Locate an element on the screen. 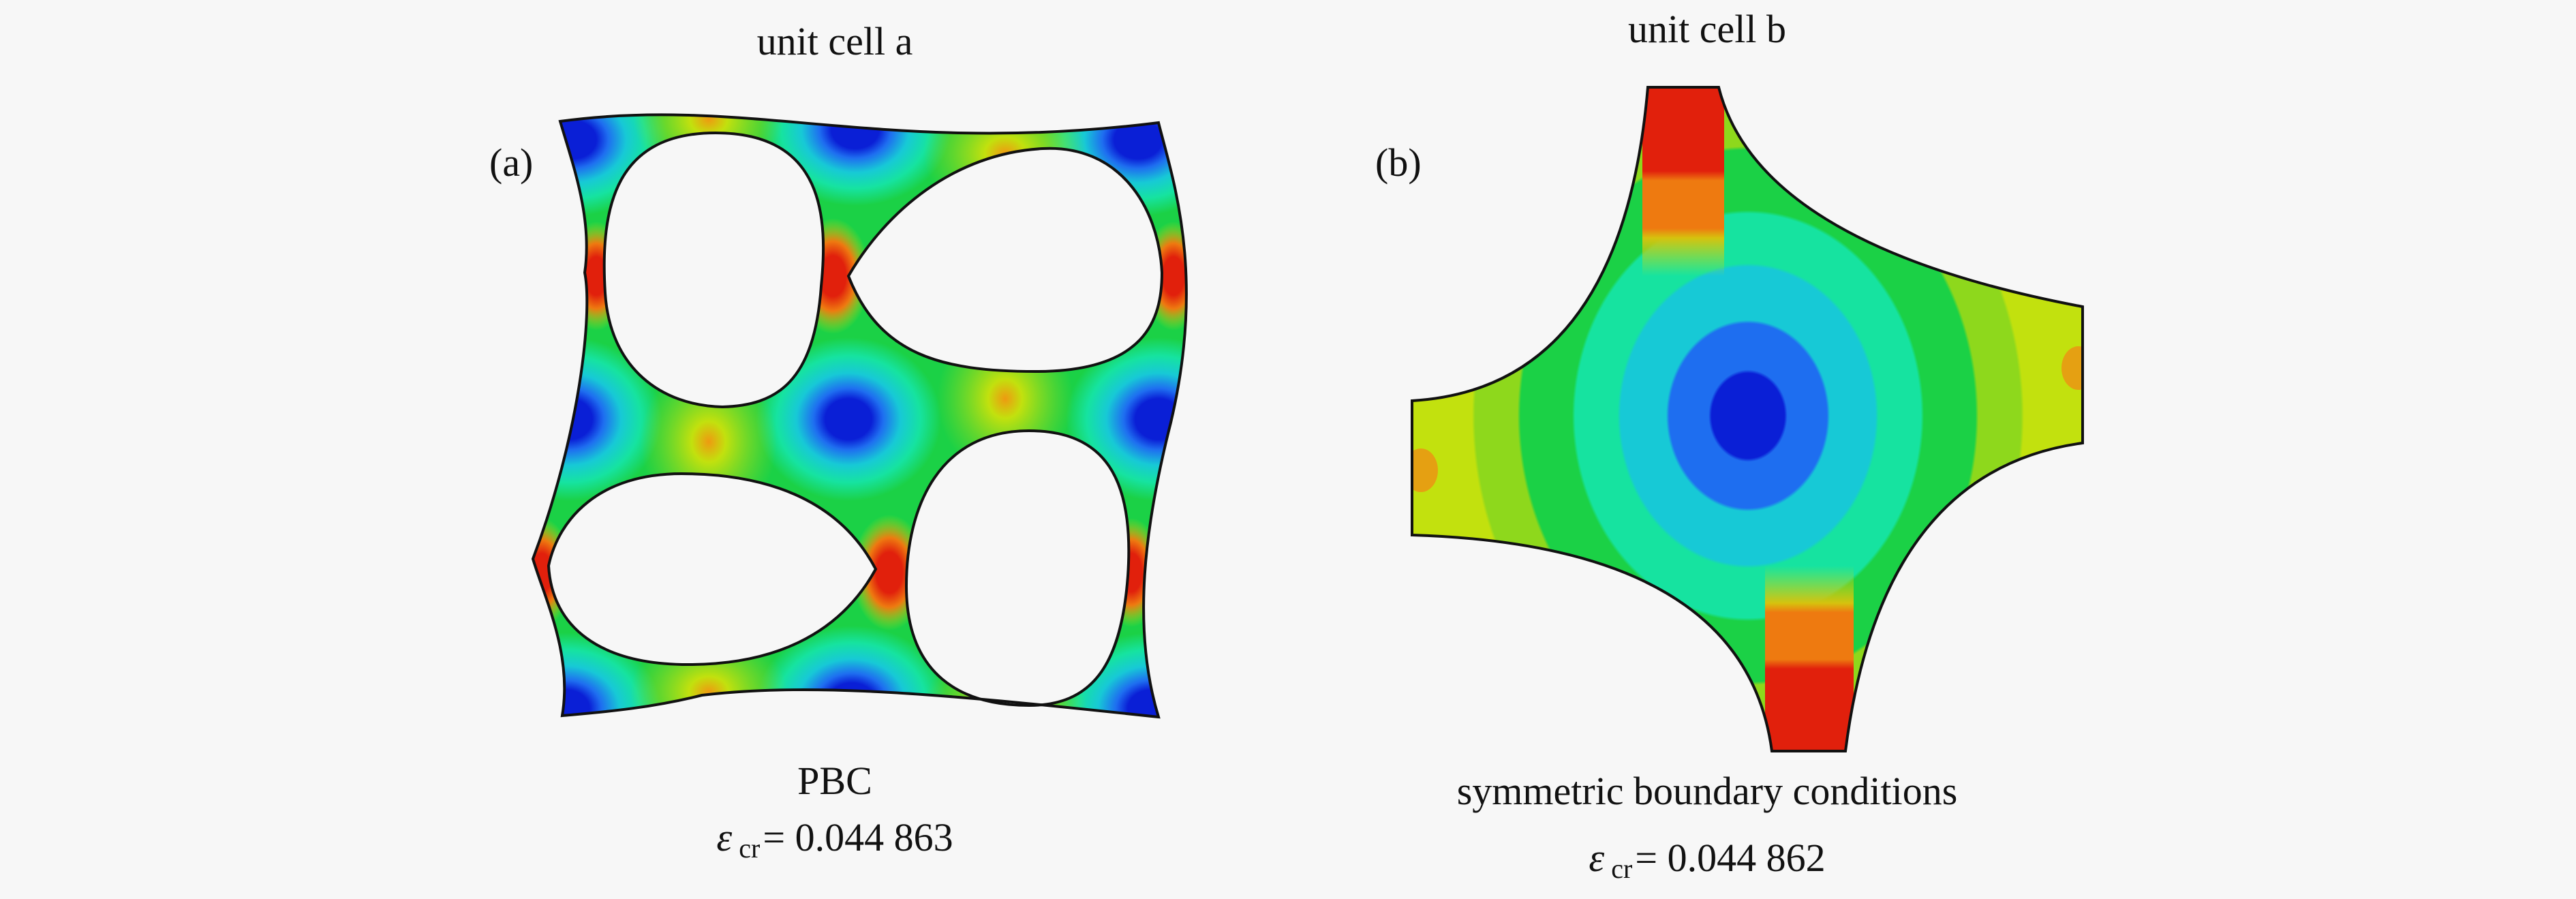 This screenshot has height=899, width=2576. panel-b-eps-value: = 0.044 862 is located at coordinates (1730, 858).